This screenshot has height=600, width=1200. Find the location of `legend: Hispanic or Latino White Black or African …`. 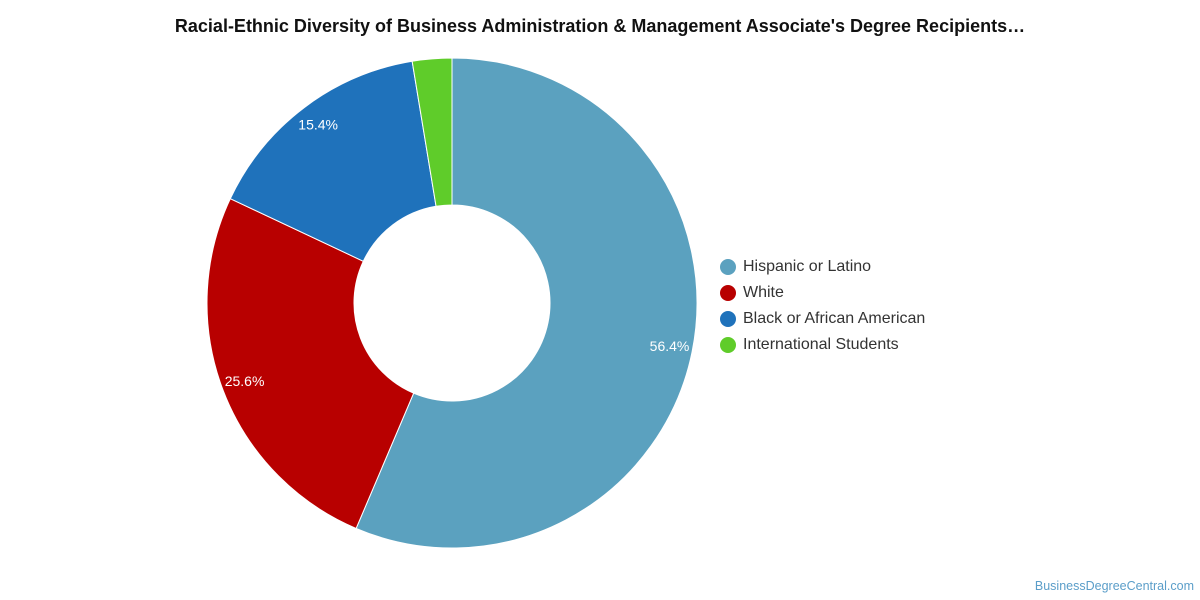

legend: Hispanic or Latino White Black or African … is located at coordinates (822, 306).